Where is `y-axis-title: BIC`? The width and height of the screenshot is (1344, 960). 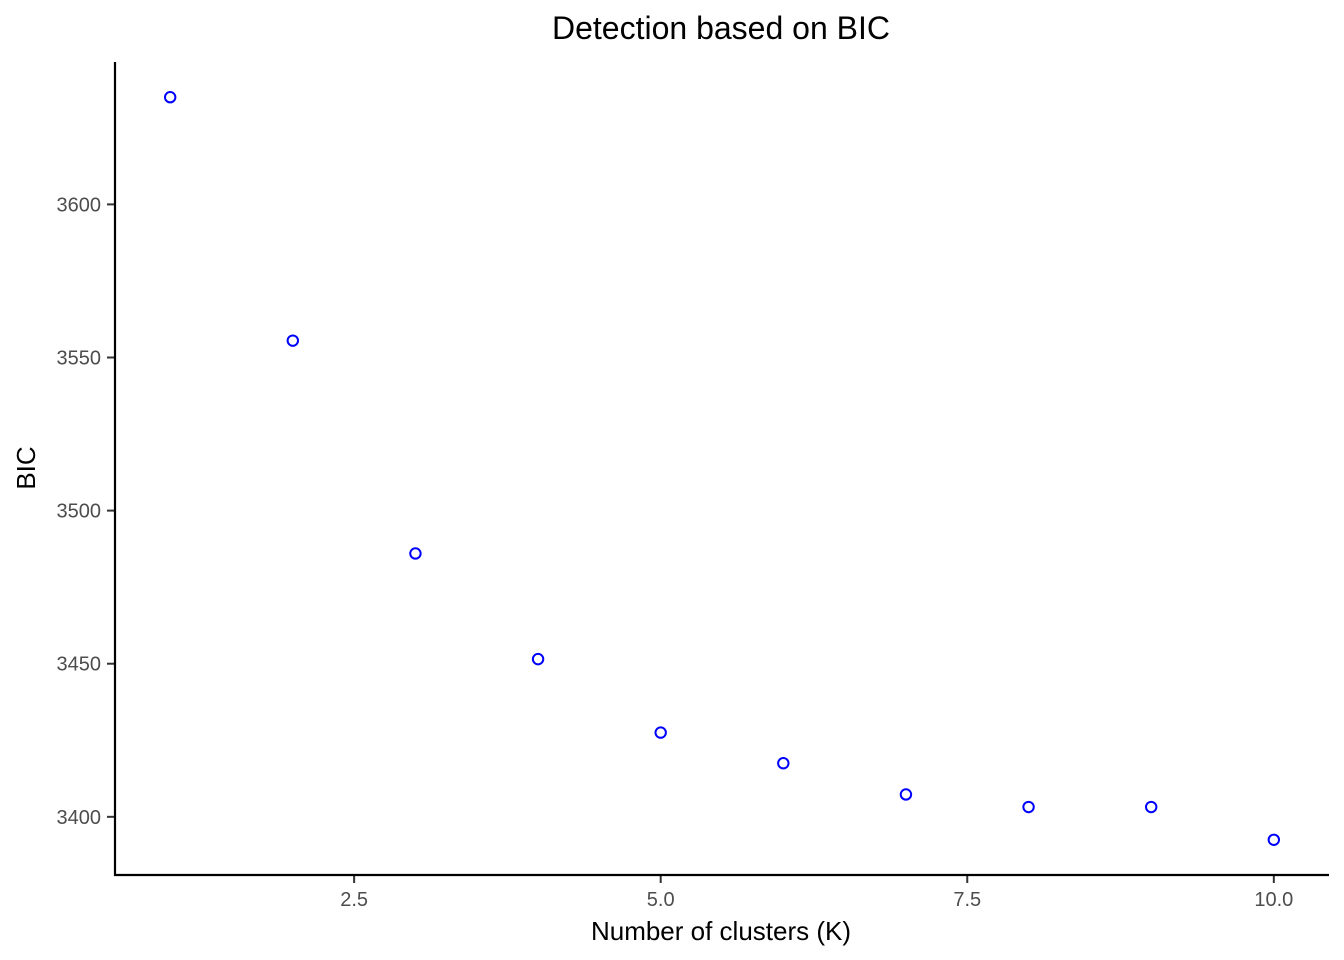
y-axis-title: BIC is located at coordinates (26, 467).